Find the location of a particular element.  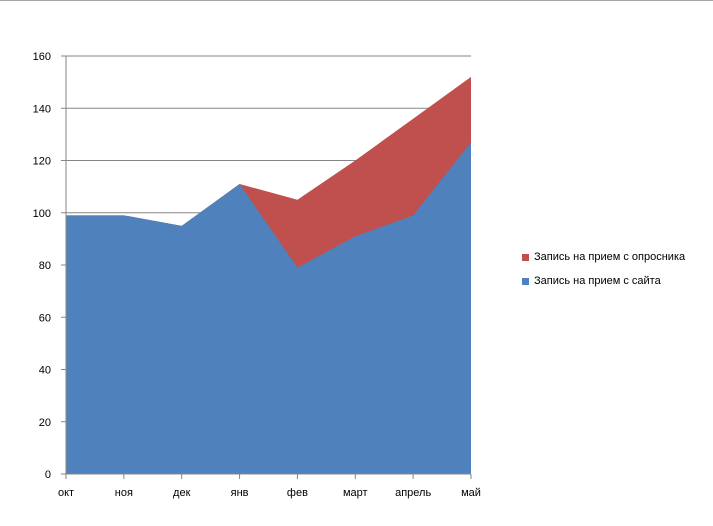

y-tick-label: 60 is located at coordinates (45, 318).